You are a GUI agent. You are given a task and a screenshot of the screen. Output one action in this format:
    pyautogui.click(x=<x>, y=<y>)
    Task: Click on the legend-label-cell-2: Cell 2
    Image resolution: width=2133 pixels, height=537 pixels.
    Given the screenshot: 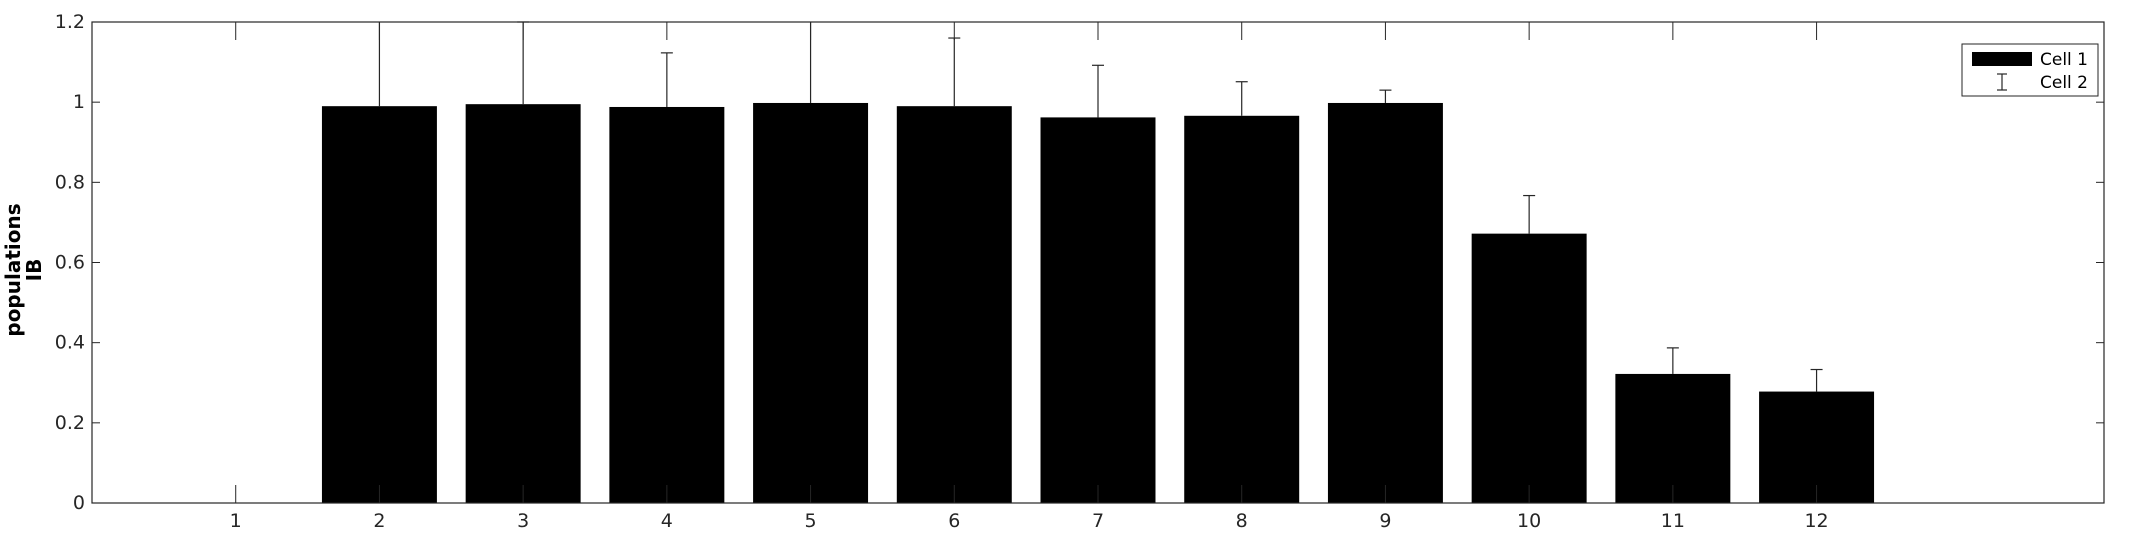 What is the action you would take?
    pyautogui.click(x=2064, y=83)
    